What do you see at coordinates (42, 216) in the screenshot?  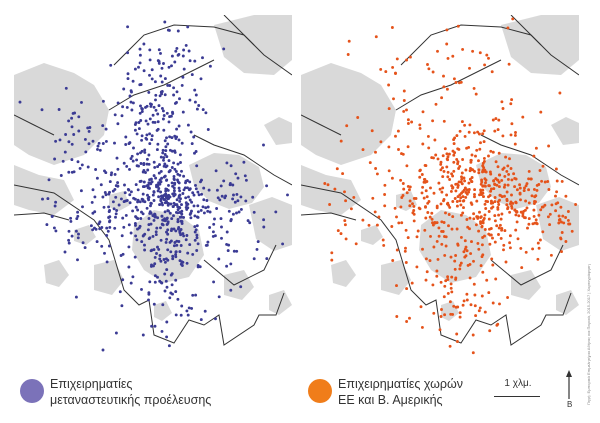 I see `municipal-boundary` at bounding box center [42, 216].